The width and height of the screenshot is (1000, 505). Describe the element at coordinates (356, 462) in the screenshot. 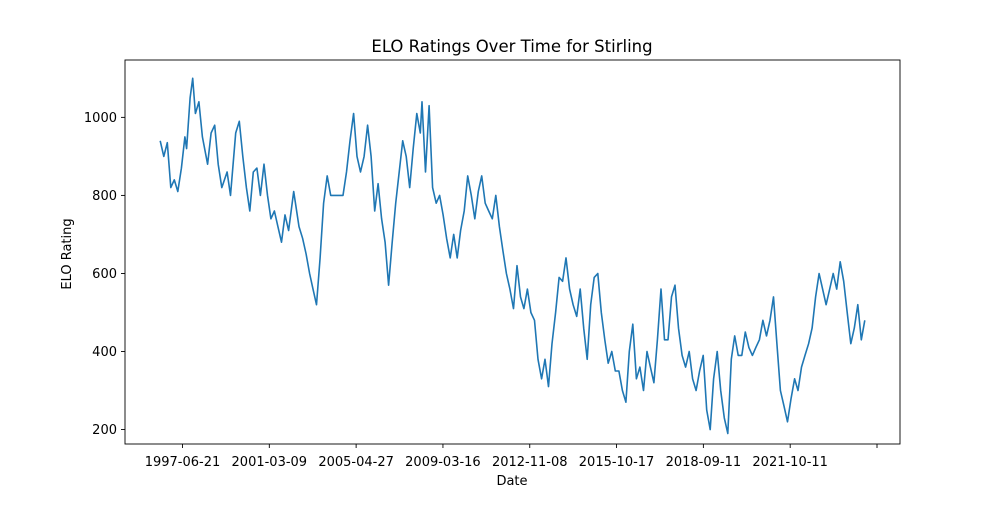

I see `x-tick-label: 2005-04-27` at that location.